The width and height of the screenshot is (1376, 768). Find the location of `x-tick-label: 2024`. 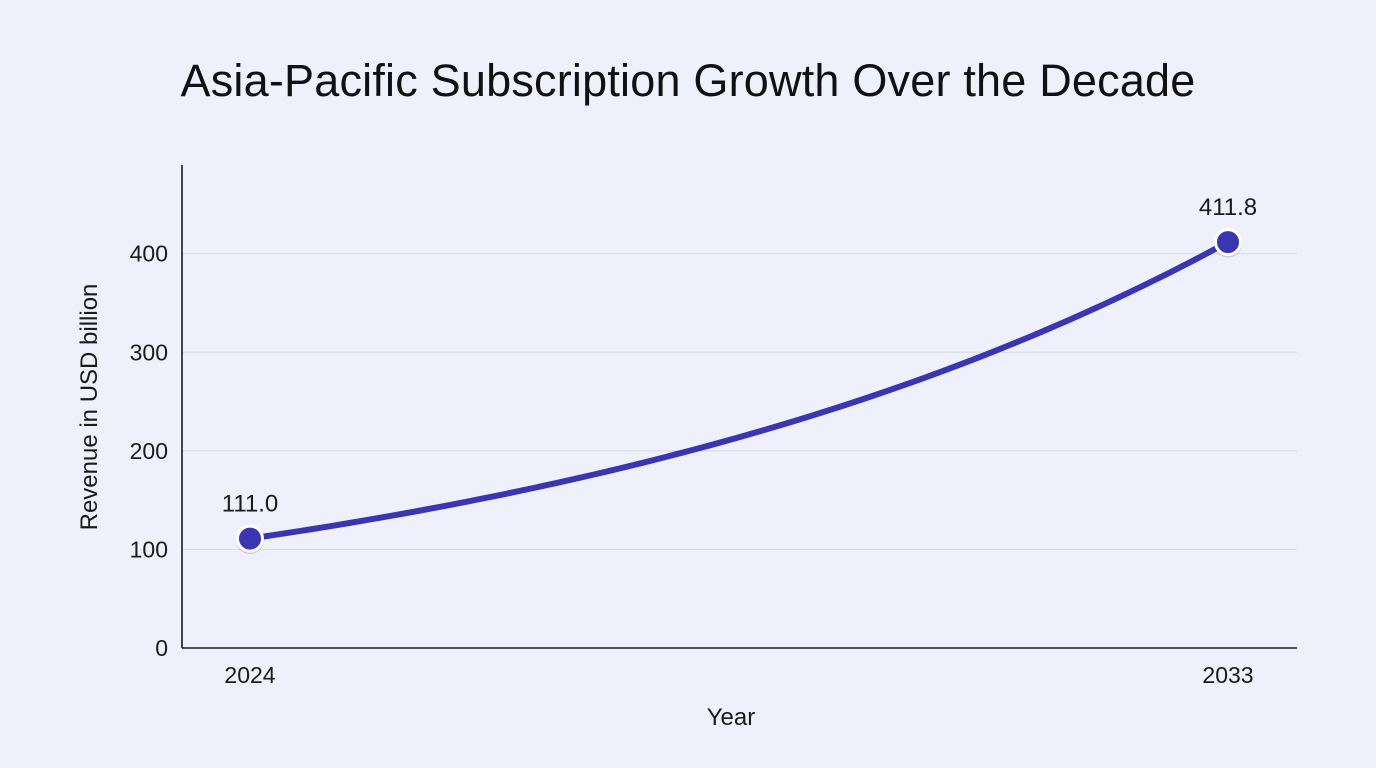

x-tick-label: 2024 is located at coordinates (249, 675).